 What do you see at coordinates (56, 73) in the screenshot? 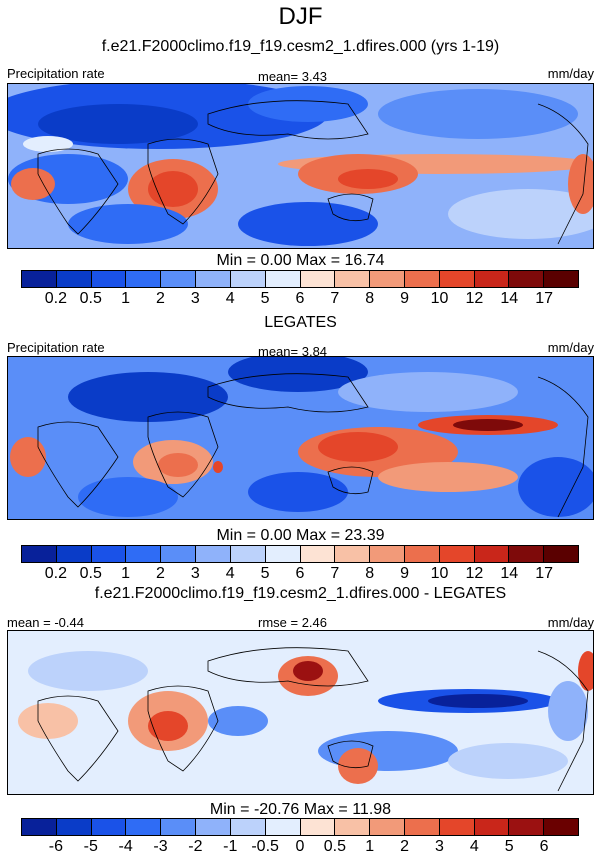
I see `panel1-left-label: Precipitation rate` at bounding box center [56, 73].